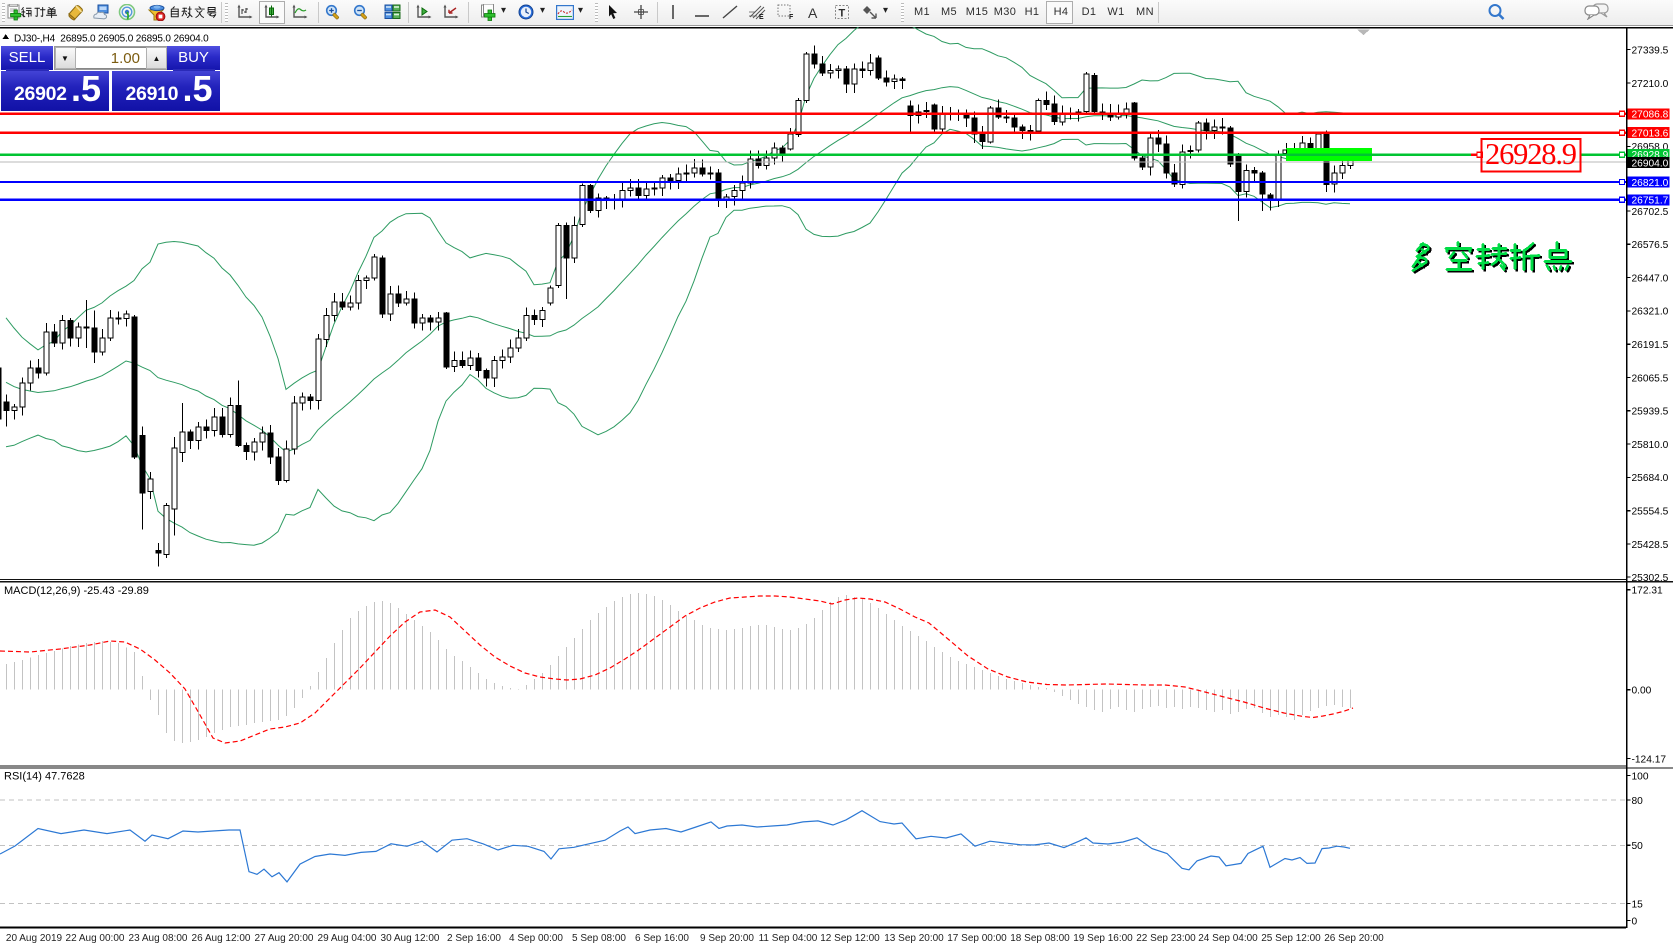 This screenshot has height=950, width=1673. Describe the element at coordinates (1650, 512) in the screenshot. I see `svg-text: 25554.5` at that location.